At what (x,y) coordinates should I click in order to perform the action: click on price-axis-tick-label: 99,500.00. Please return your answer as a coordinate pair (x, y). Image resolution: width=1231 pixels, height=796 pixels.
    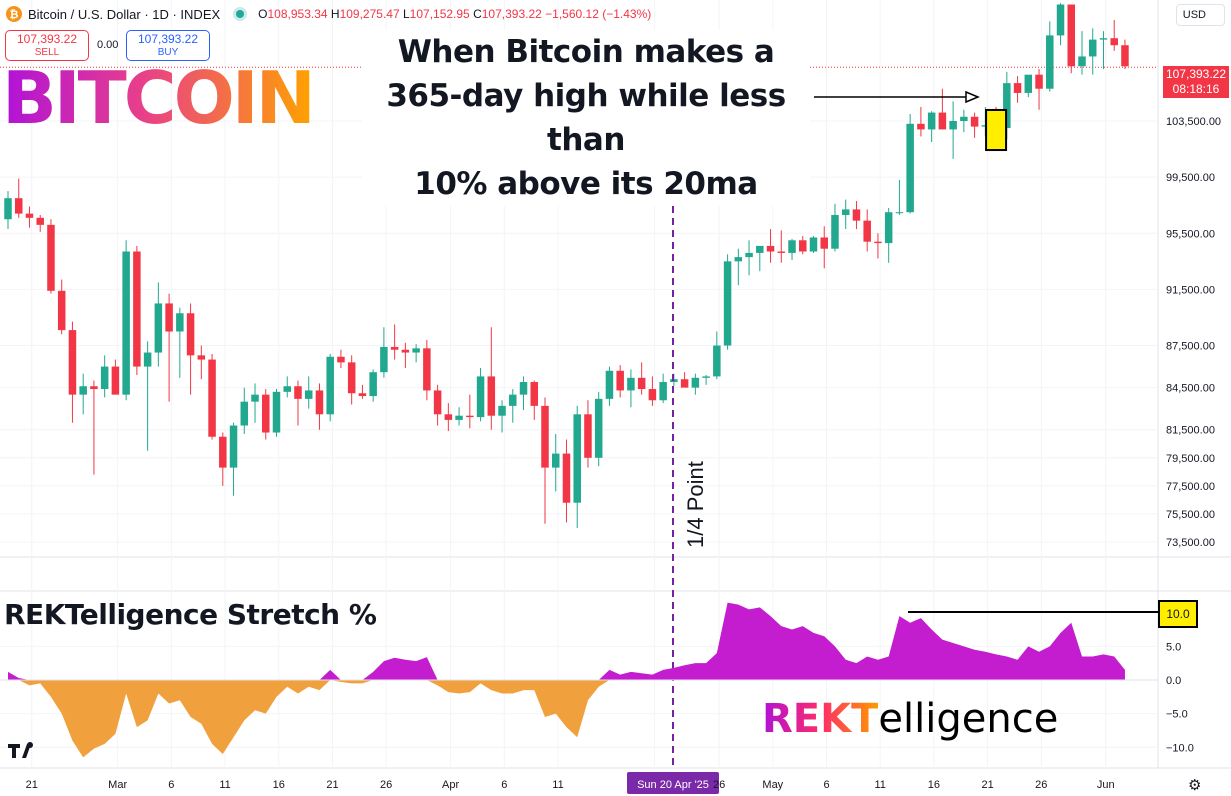
    Looking at the image, I should click on (1190, 178).